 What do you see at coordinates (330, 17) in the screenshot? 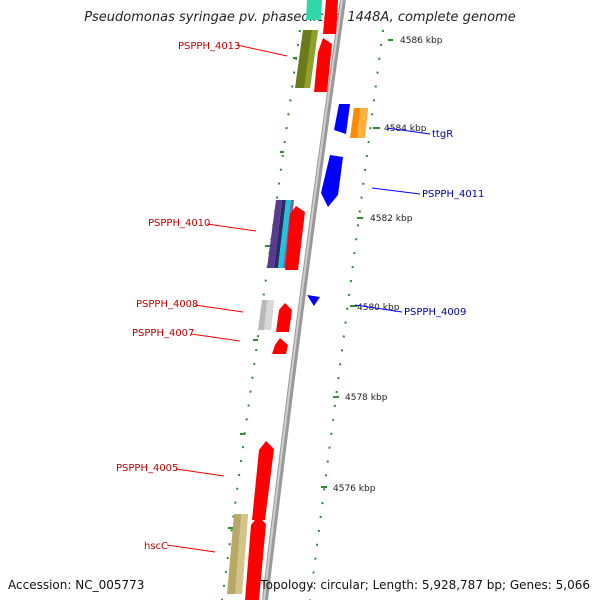
I see `gene-top-red` at bounding box center [330, 17].